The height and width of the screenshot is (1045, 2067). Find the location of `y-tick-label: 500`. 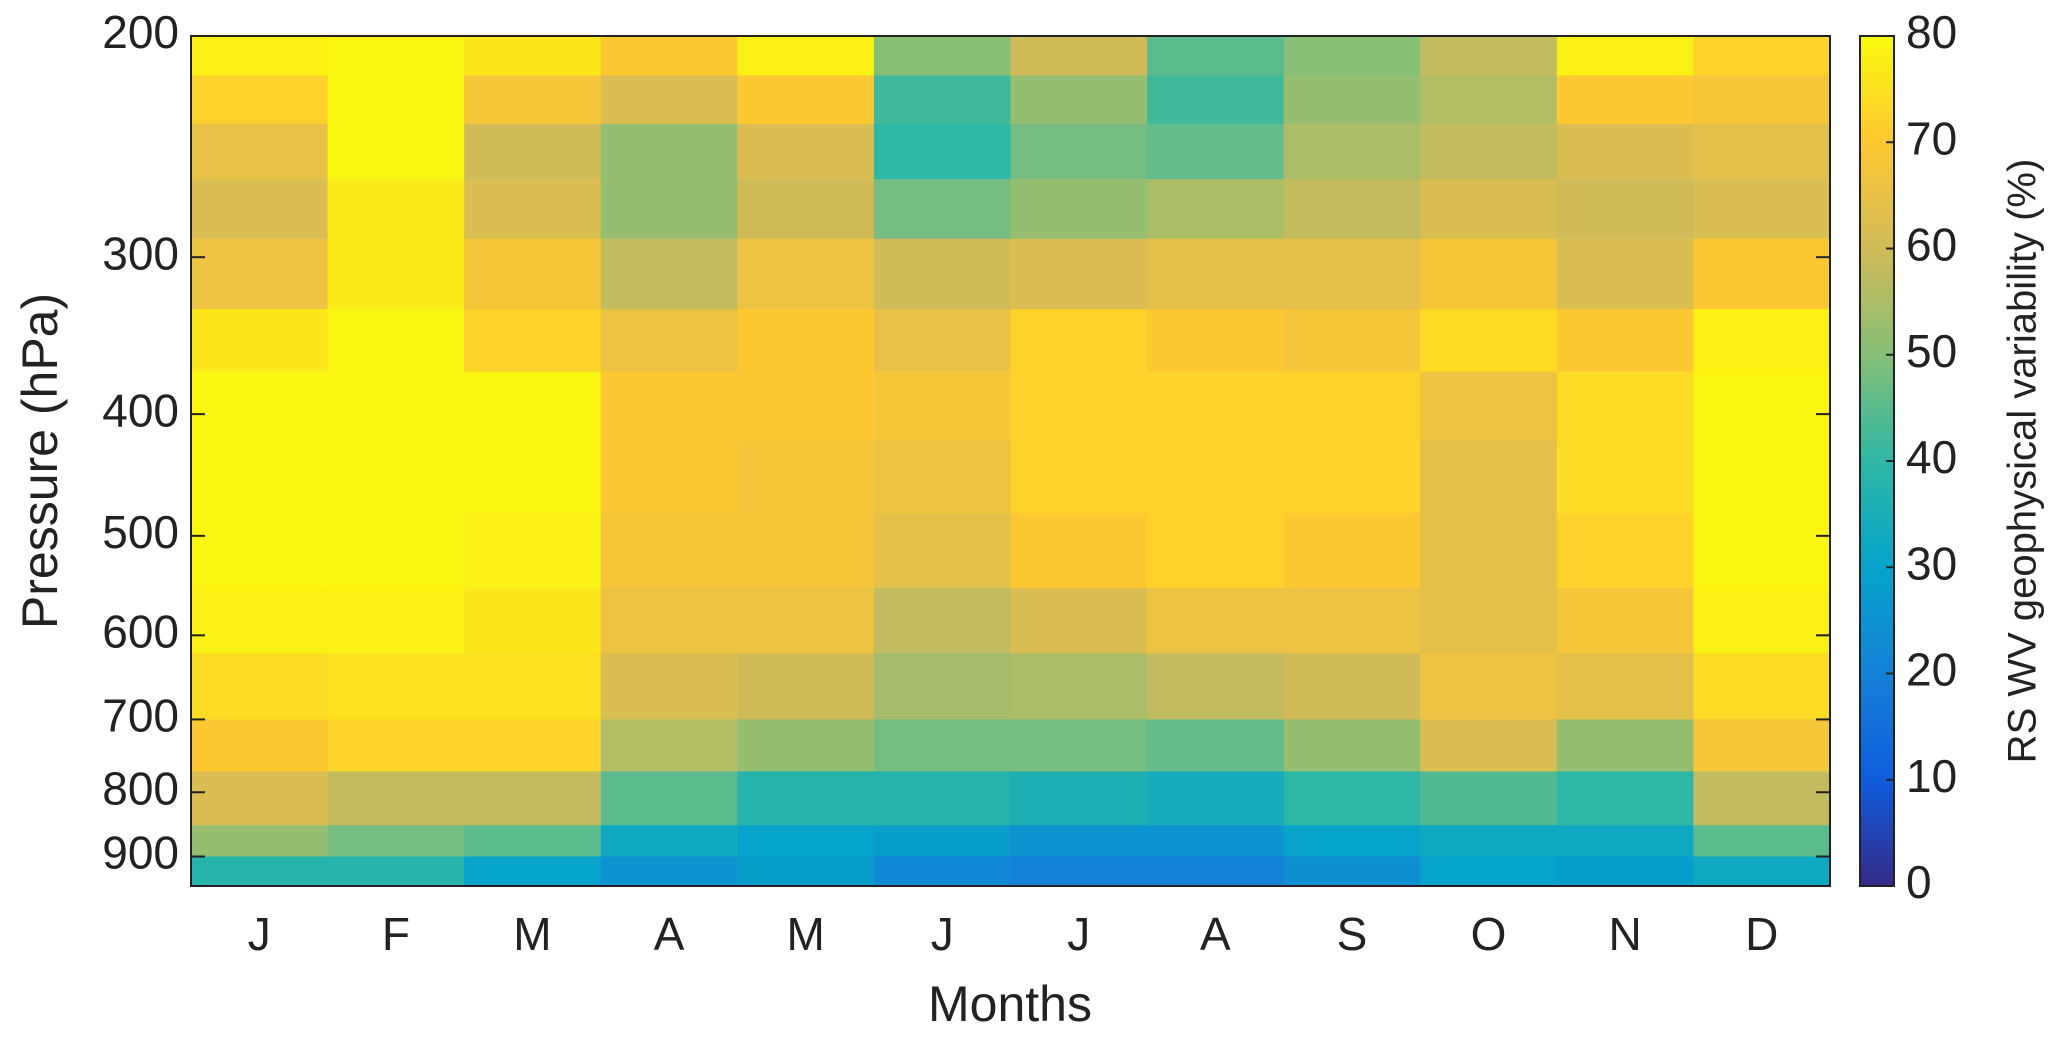

y-tick-label: 500 is located at coordinates (140, 532).